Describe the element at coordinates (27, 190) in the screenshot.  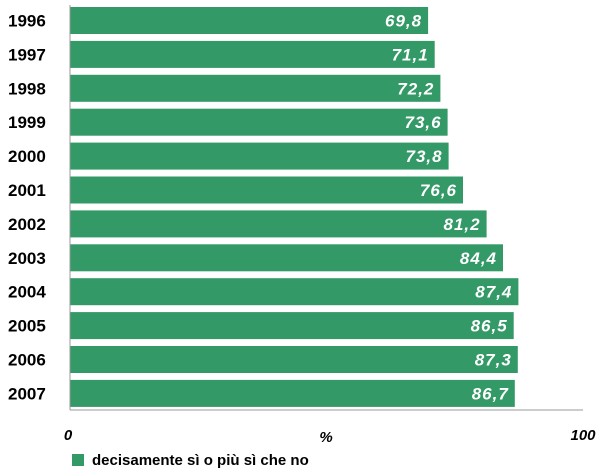
I see `category-label-2001: 2001` at that location.